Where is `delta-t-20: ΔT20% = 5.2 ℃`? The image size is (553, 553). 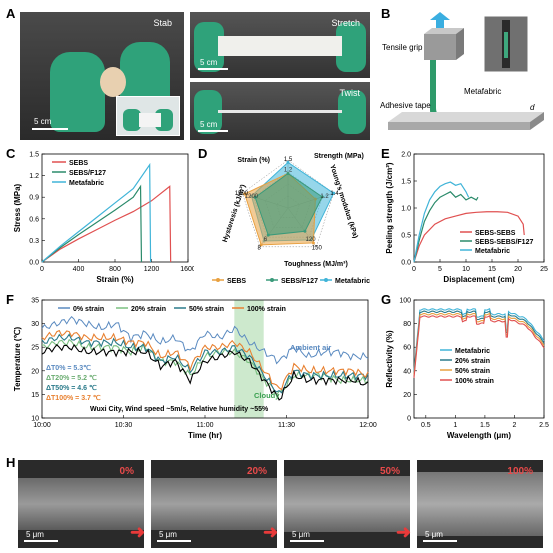
delta-t-20: ΔT20% = 5.2 ℃ is located at coordinates (71, 378).